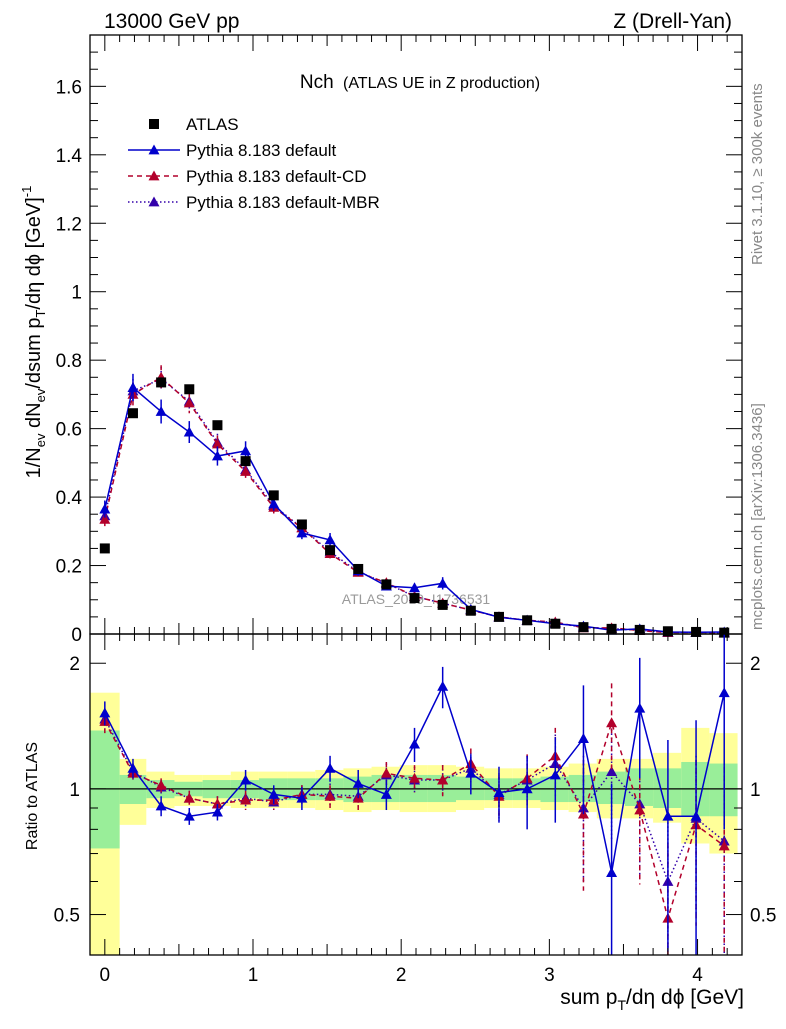 This screenshot has width=786, height=1029. What do you see at coordinates (171, 21) in the screenshot?
I see `header-left: 13000 GeV pp` at bounding box center [171, 21].